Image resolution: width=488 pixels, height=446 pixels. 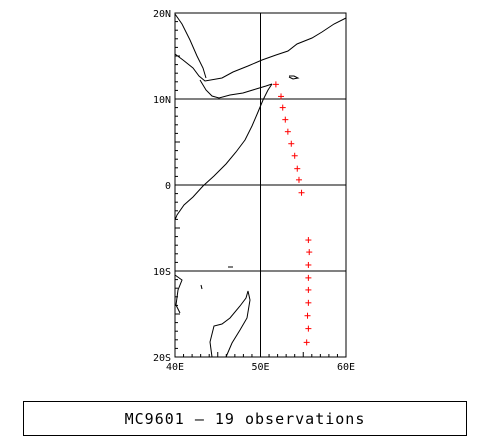 I want to click on lat-label: 10N, so click(x=162, y=100).